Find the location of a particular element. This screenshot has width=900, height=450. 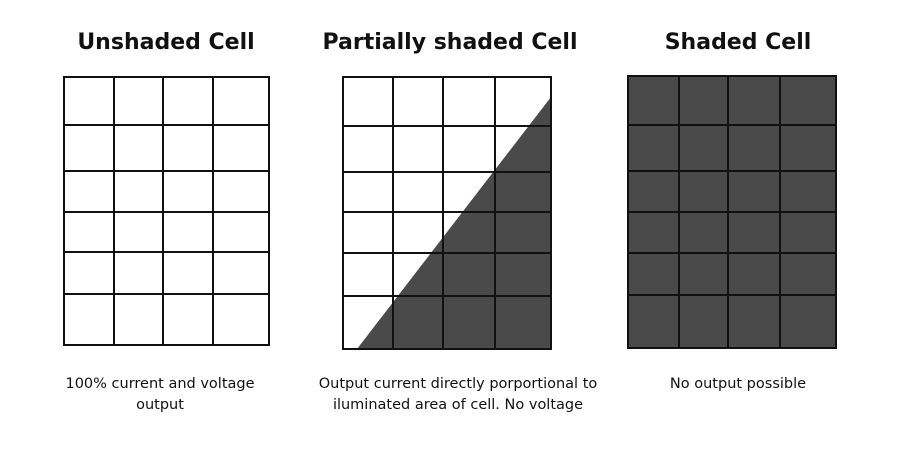

partially-shaded-caption-line-1: Output current directly porportional to is located at coordinates (458, 384).